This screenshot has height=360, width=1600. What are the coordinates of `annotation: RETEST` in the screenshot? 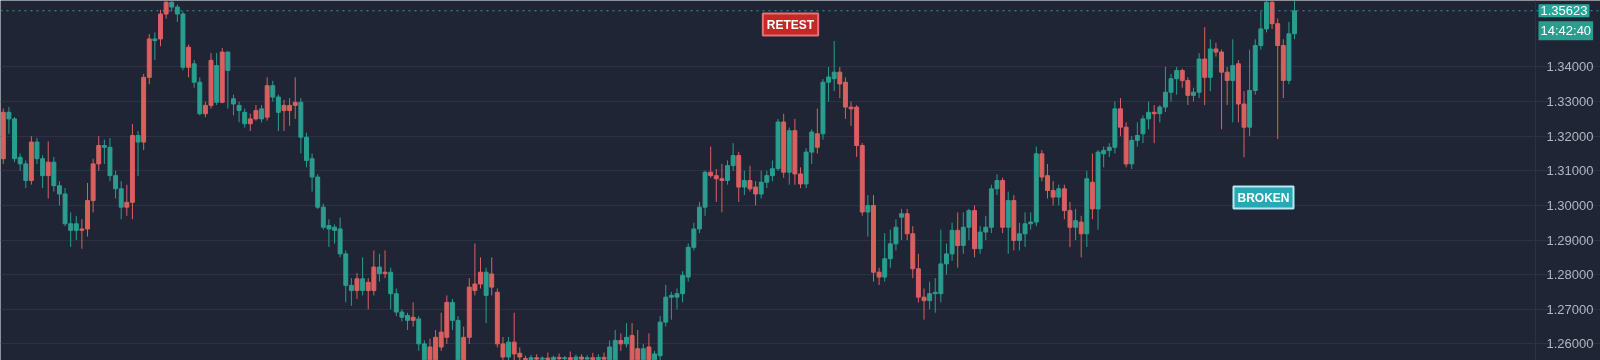 It's located at (790, 24).